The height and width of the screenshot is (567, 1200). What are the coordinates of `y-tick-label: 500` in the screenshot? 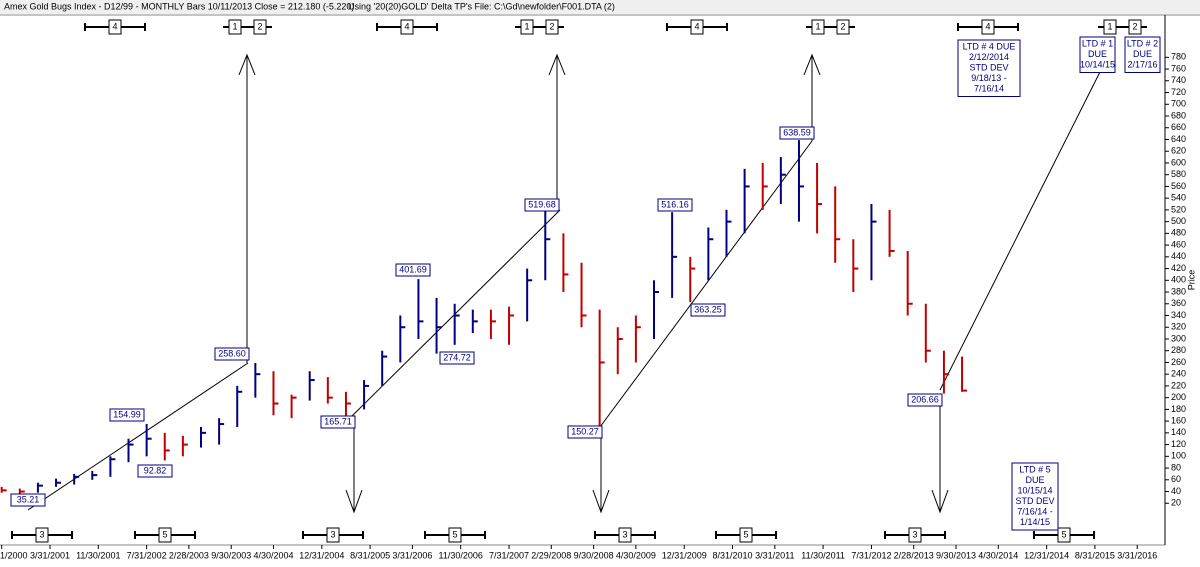 It's located at (1178, 221).